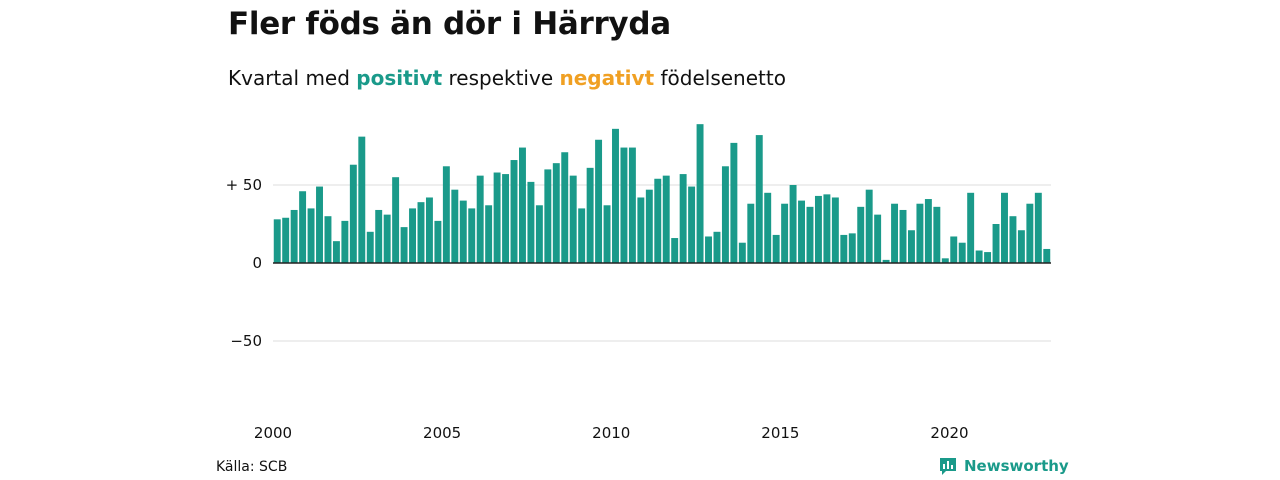 This screenshot has width=1280, height=480. What do you see at coordinates (949, 433) in the screenshot?
I see `x-tick-label: 2020` at bounding box center [949, 433].